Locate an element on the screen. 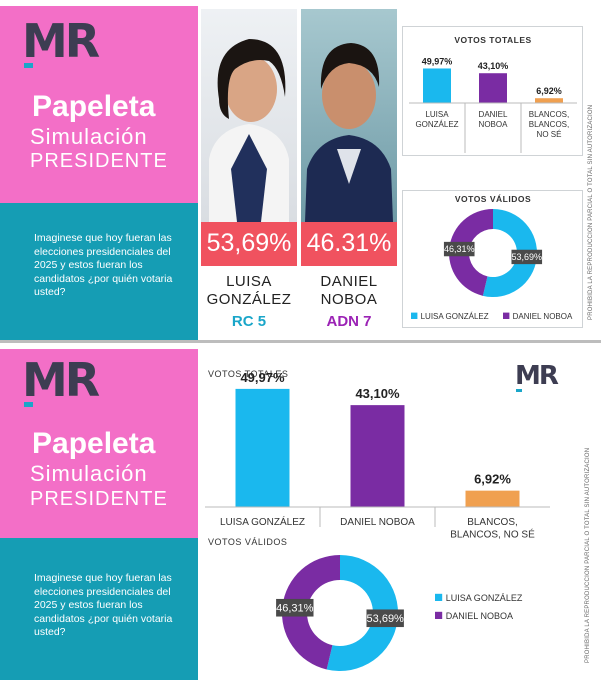 This screenshot has height=680, width=601. top-pink-block is located at coordinates (99, 104).